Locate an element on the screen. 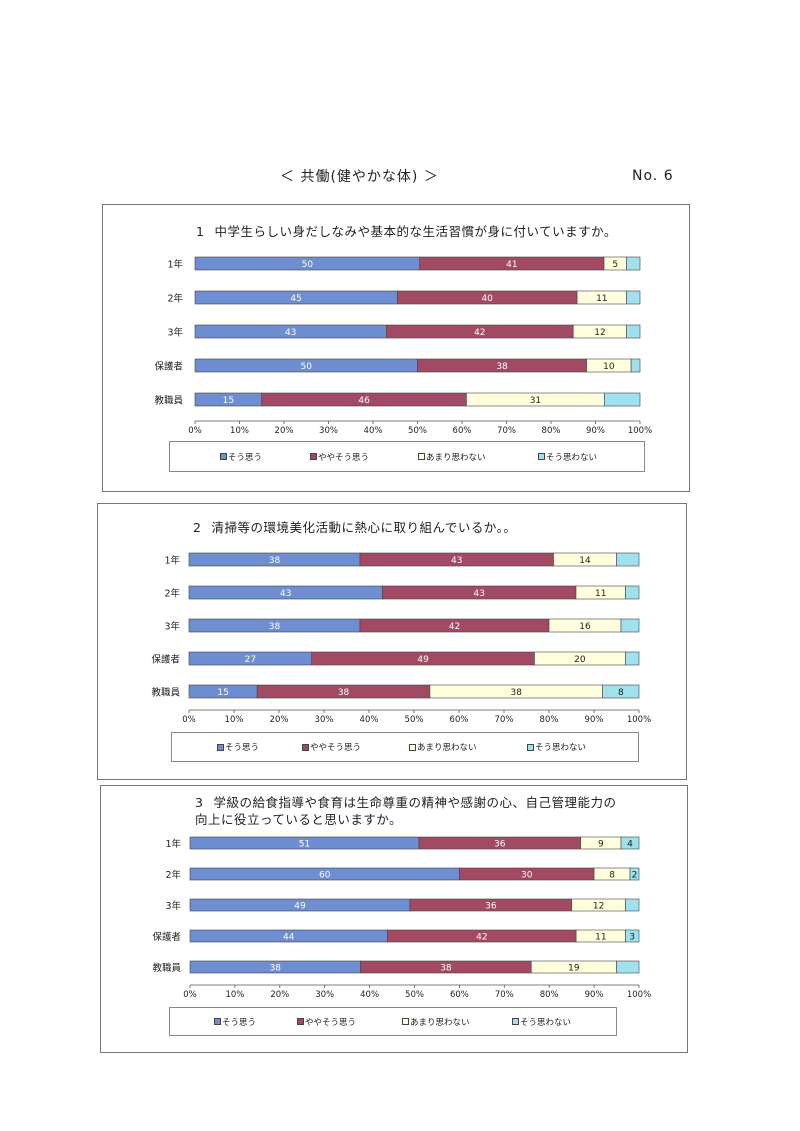  question-text: 中学生らしい身だしなみや基本的な生活習慣が身に付いていますか。 is located at coordinates (415, 231).